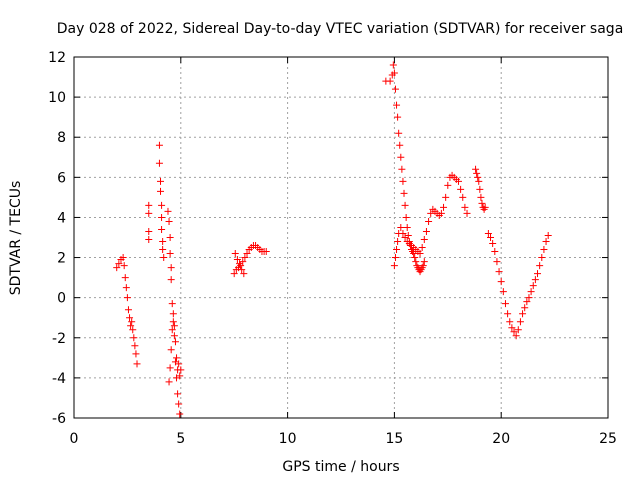  I want to click on y-tick-label: 6, so click(61, 178).